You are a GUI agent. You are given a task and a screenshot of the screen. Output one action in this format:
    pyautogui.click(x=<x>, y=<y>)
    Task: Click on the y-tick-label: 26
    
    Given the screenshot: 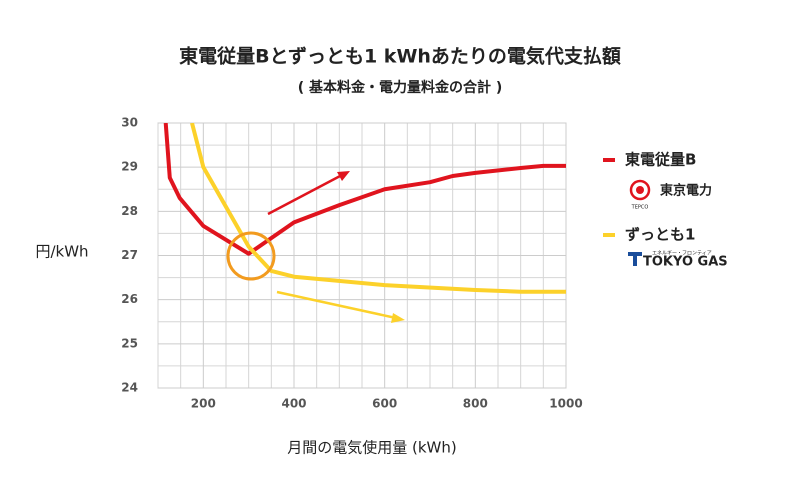 What is the action you would take?
    pyautogui.click(x=129, y=299)
    